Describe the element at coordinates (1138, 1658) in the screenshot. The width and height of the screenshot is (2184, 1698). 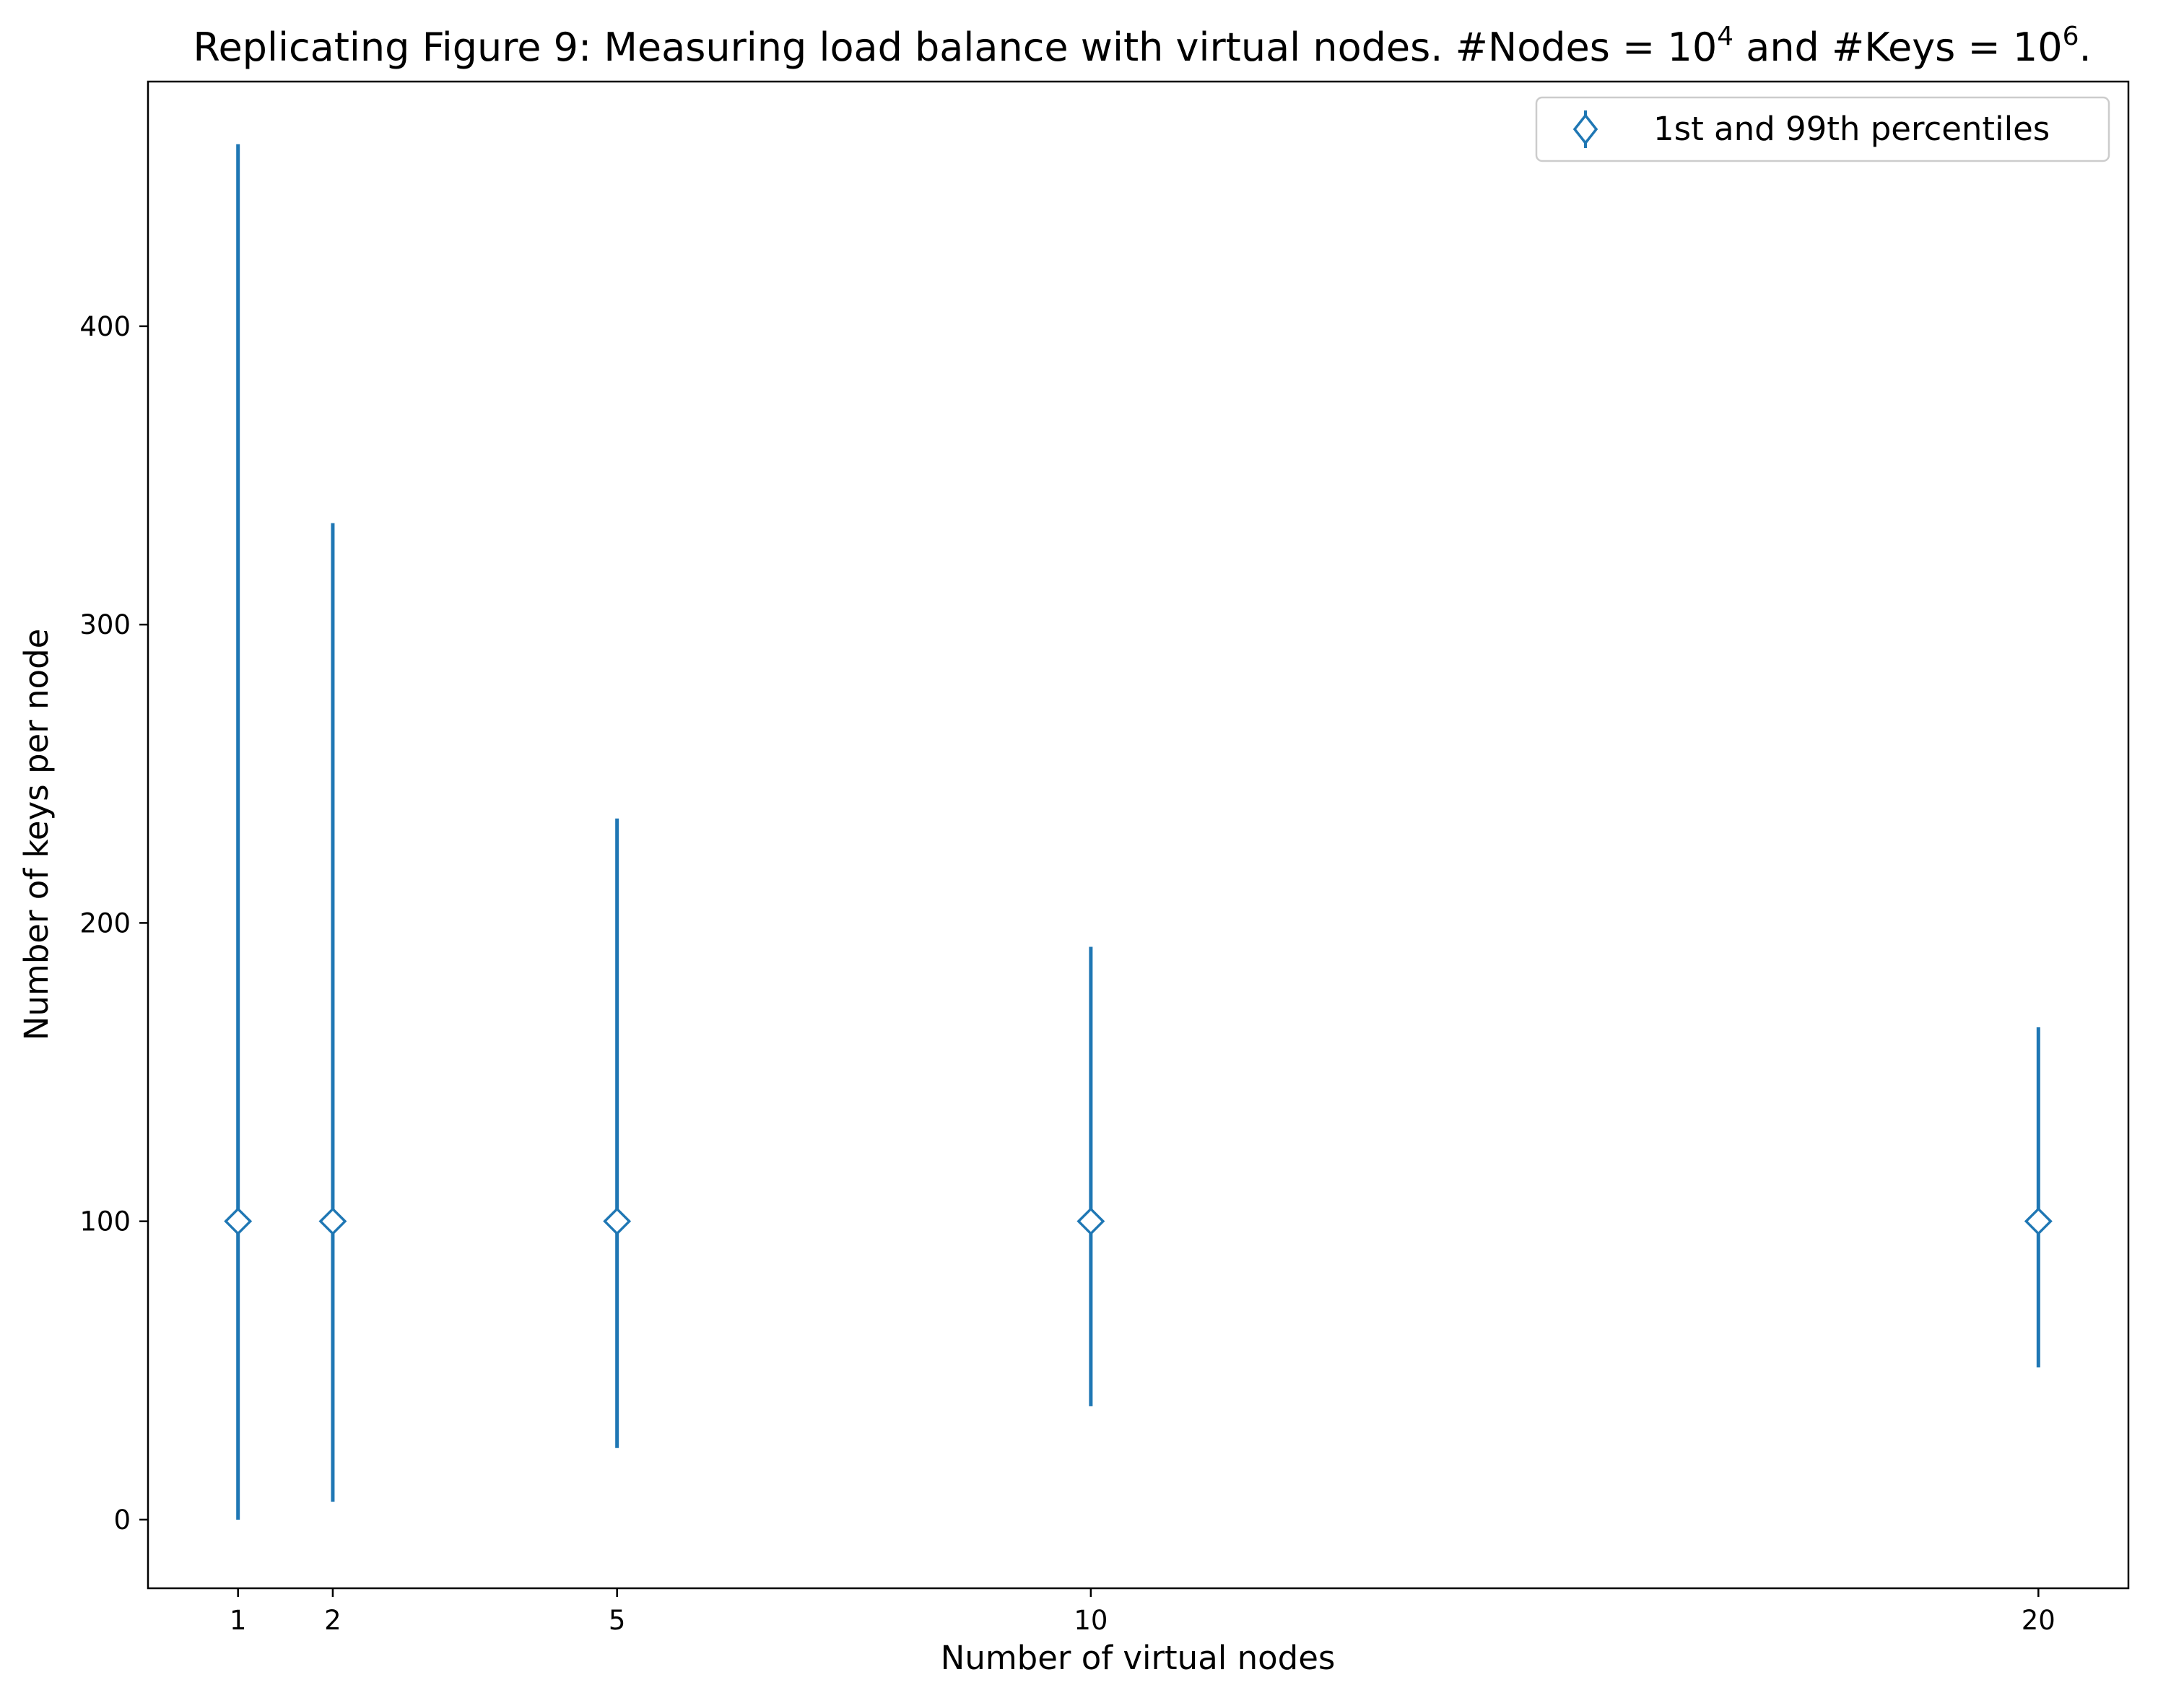
I see `x-axis-label: Number of virtual nodes` at that location.